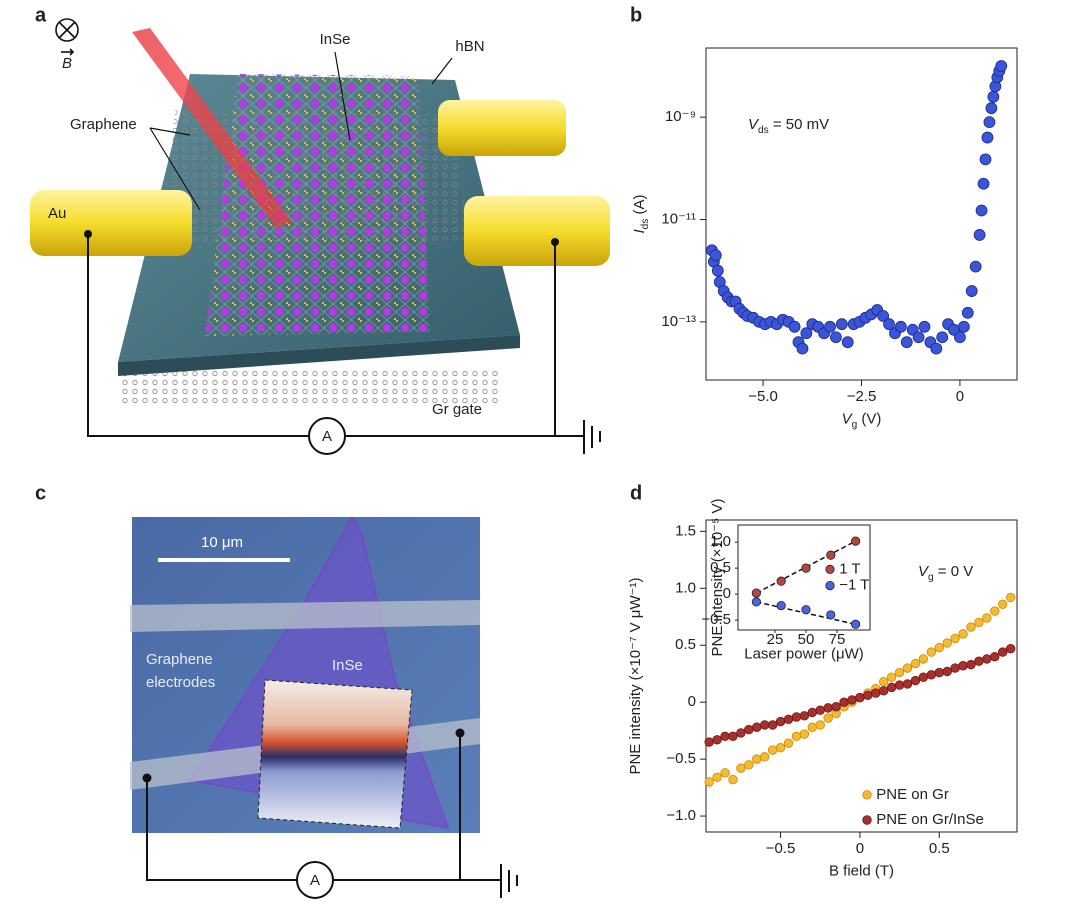 The width and height of the screenshot is (1080, 914). I want to click on legend-label: −1 T, so click(854, 585).